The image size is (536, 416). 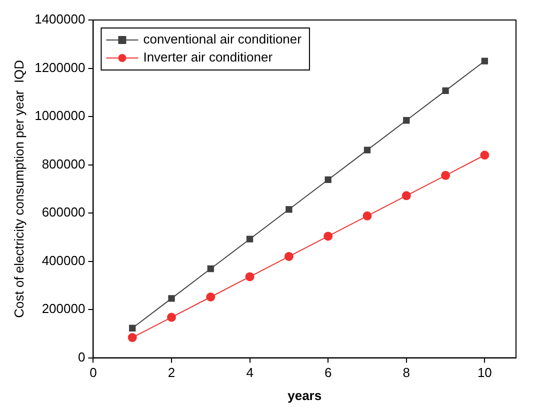 What do you see at coordinates (305, 395) in the screenshot?
I see `x-axis-title: years` at bounding box center [305, 395].